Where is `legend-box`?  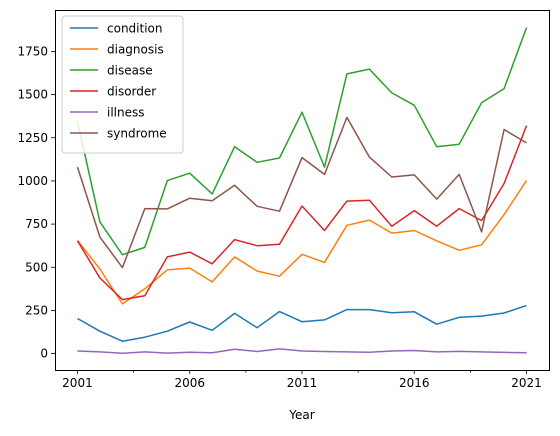
legend-box is located at coordinates (122, 84).